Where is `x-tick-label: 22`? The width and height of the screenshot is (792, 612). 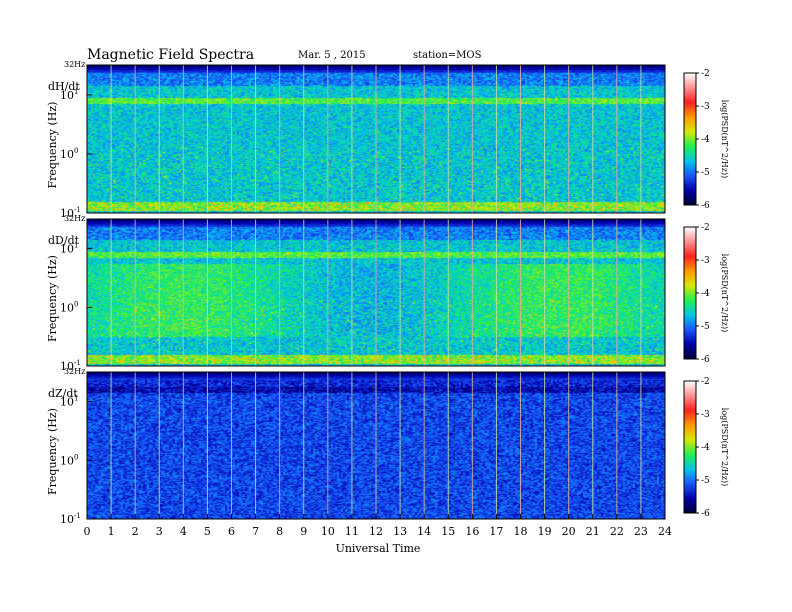 x-tick-label: 22 is located at coordinates (617, 531).